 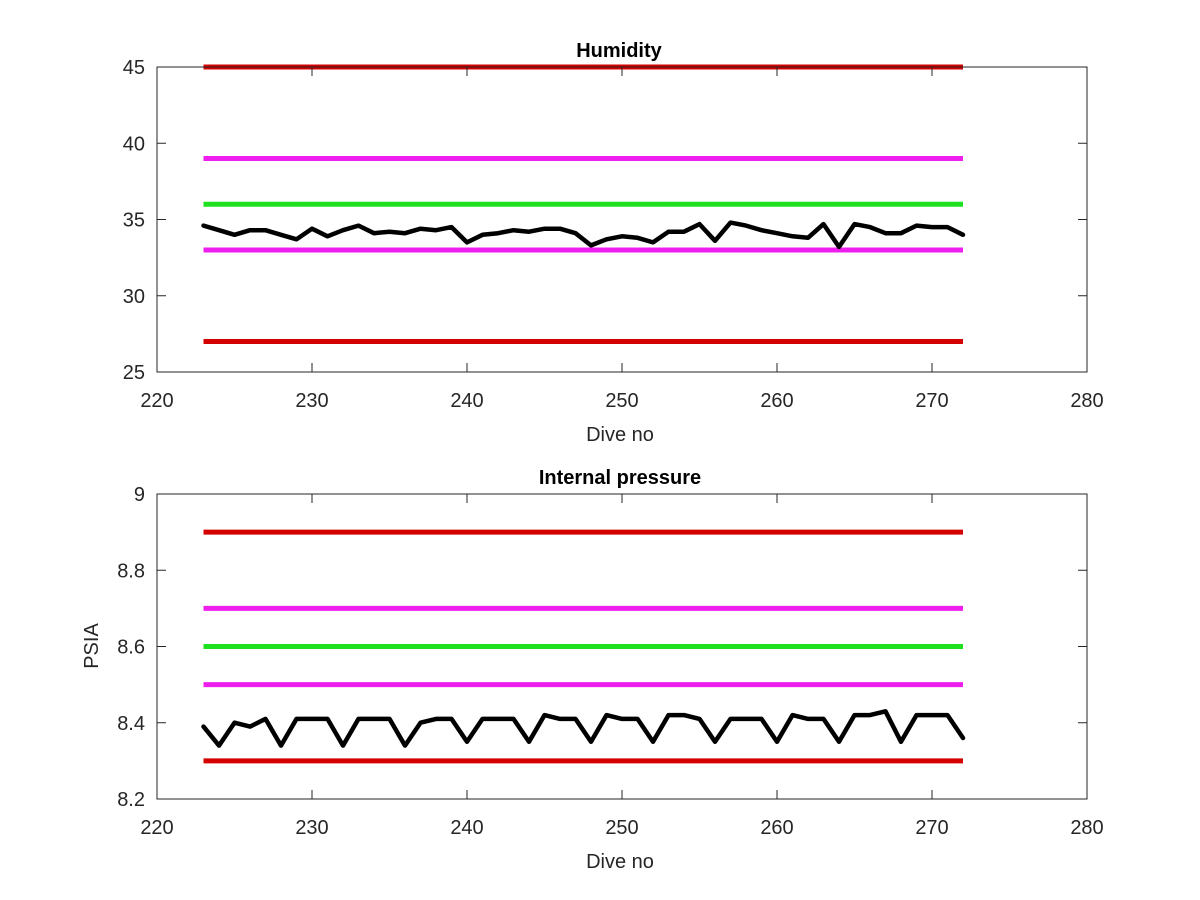 I want to click on humidity-y-tick-label: 40, so click(x=134, y=144).